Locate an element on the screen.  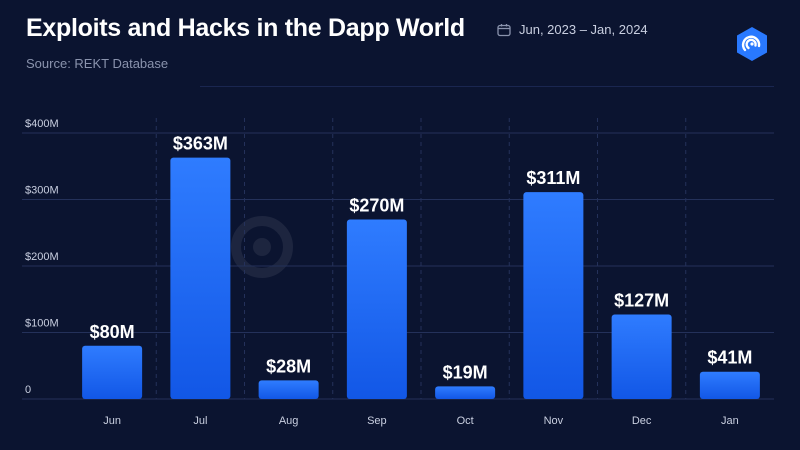
bar-dec is located at coordinates (641, 356).